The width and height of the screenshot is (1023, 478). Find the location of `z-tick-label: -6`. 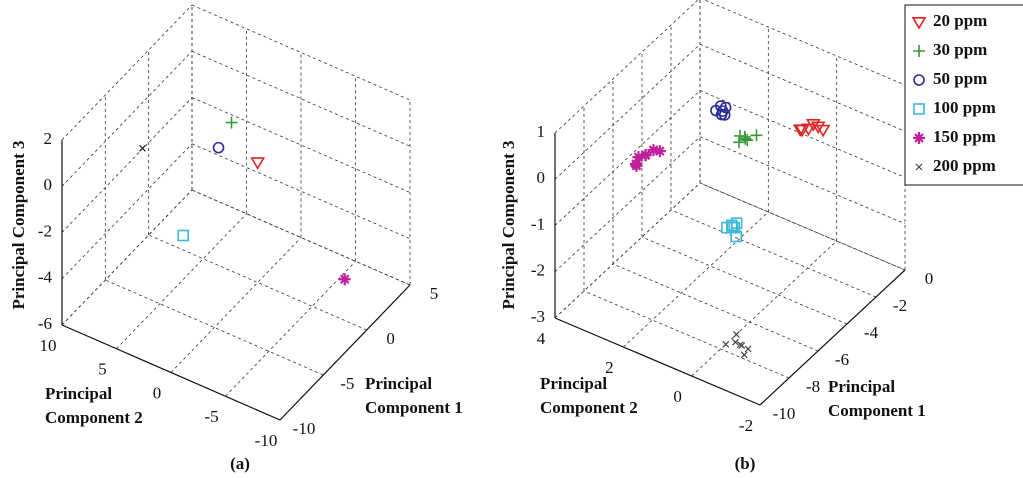

z-tick-label: -6 is located at coordinates (45, 323).